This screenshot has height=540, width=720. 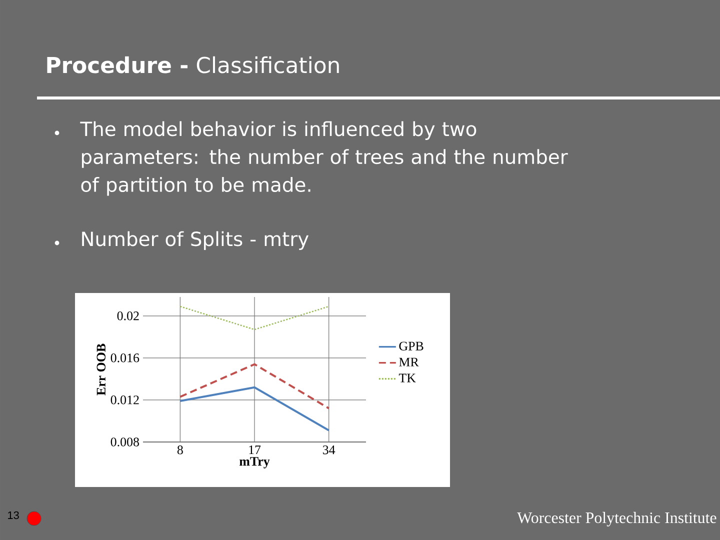 What do you see at coordinates (407, 378) in the screenshot?
I see `legend-label: TK` at bounding box center [407, 378].